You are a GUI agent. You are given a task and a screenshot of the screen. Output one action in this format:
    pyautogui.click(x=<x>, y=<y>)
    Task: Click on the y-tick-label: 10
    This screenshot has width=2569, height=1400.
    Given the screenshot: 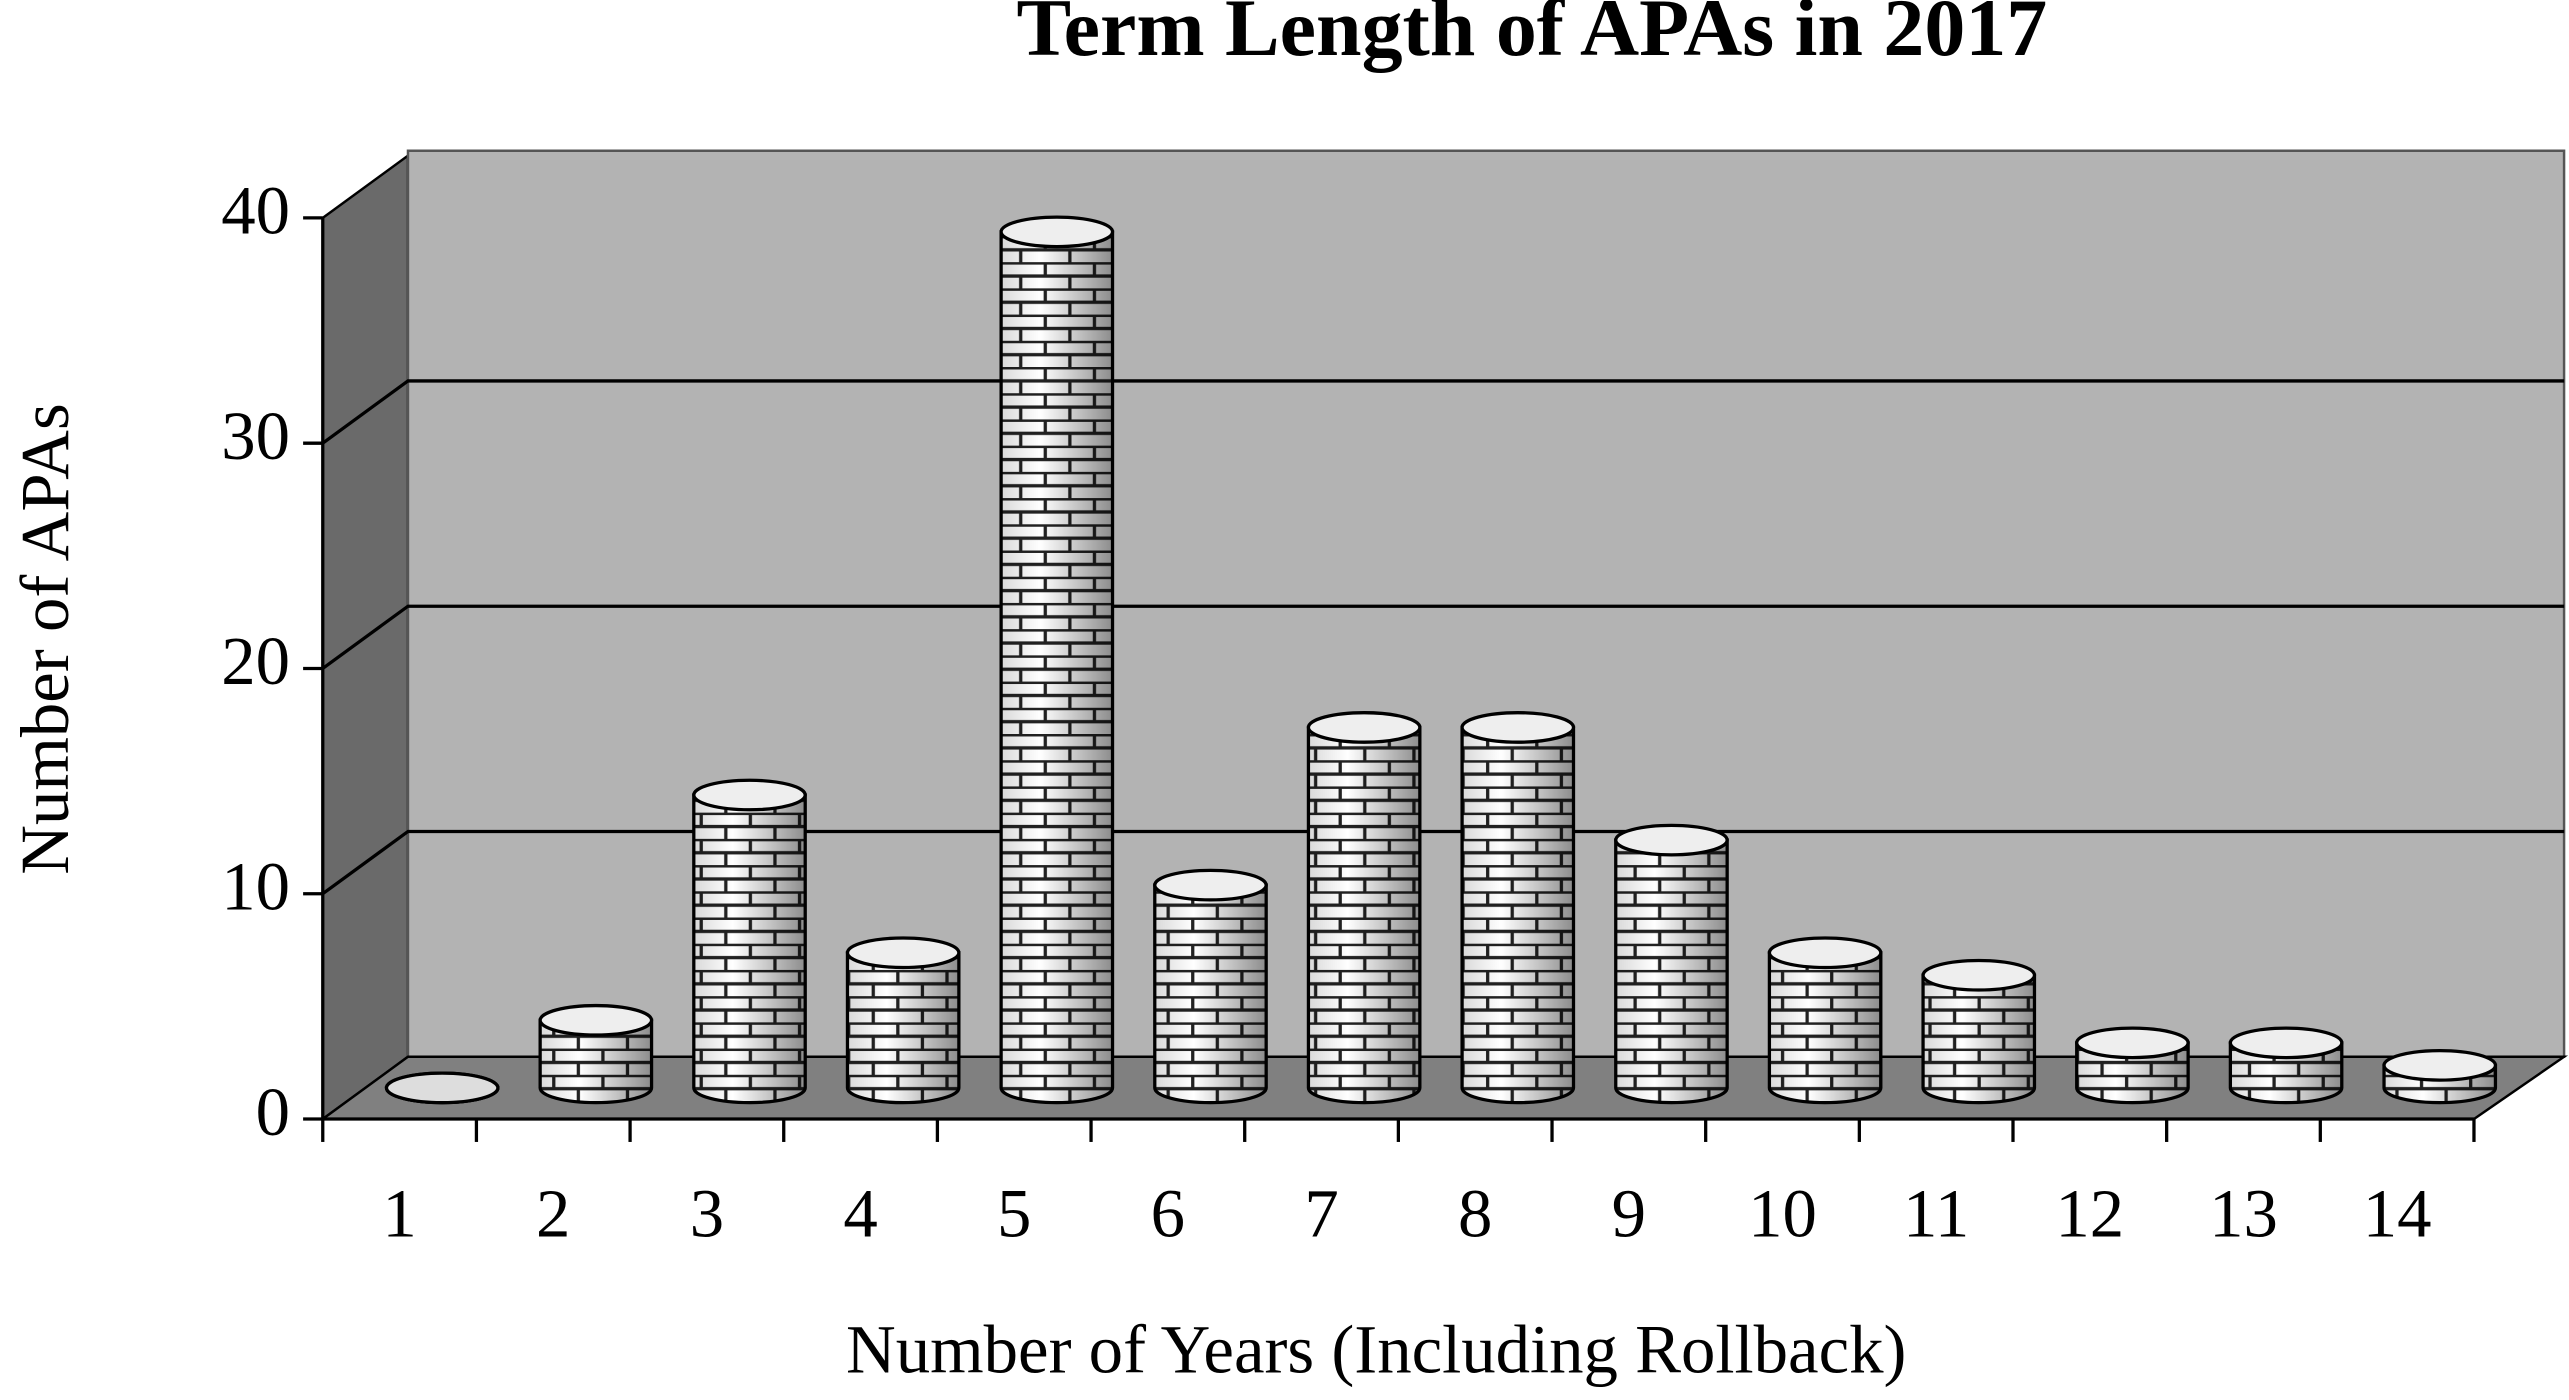 What is the action you would take?
    pyautogui.click(x=255, y=887)
    